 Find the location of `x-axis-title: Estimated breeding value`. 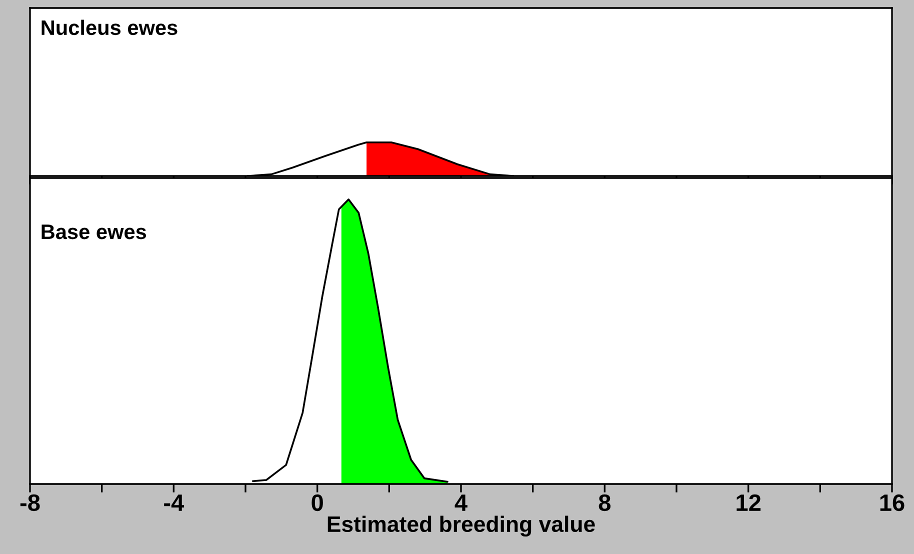

x-axis-title: Estimated breeding value is located at coordinates (461, 526).